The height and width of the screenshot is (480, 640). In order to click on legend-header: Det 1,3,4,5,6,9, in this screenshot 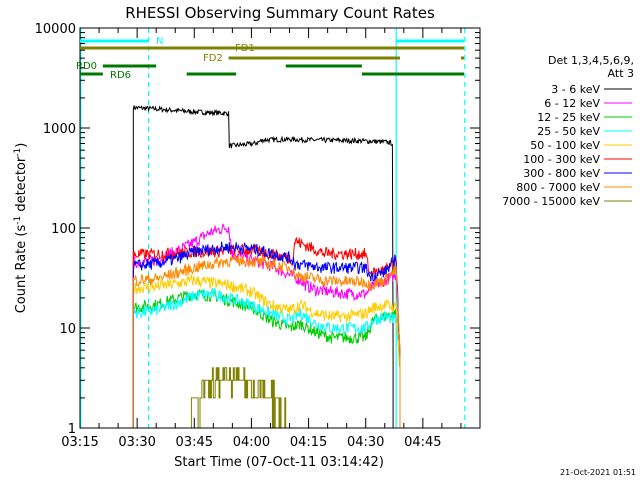, I will do `click(591, 60)`.